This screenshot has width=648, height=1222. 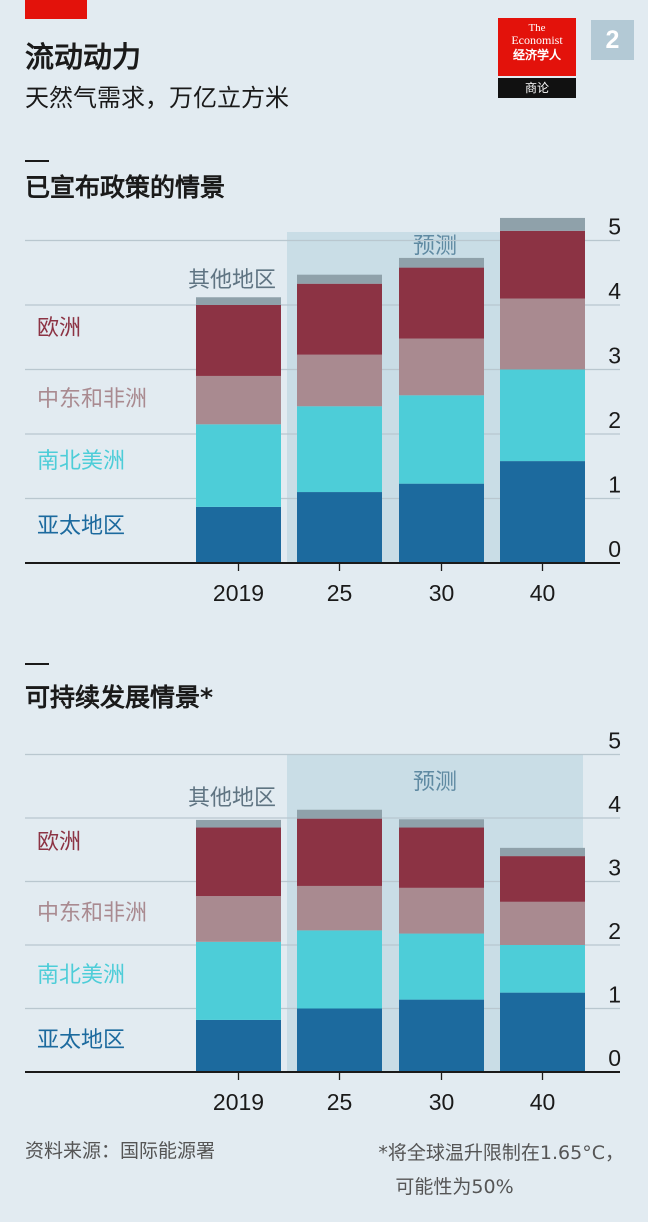 What do you see at coordinates (119, 697) in the screenshot?
I see `section-title-2: 可持续发展情景*` at bounding box center [119, 697].